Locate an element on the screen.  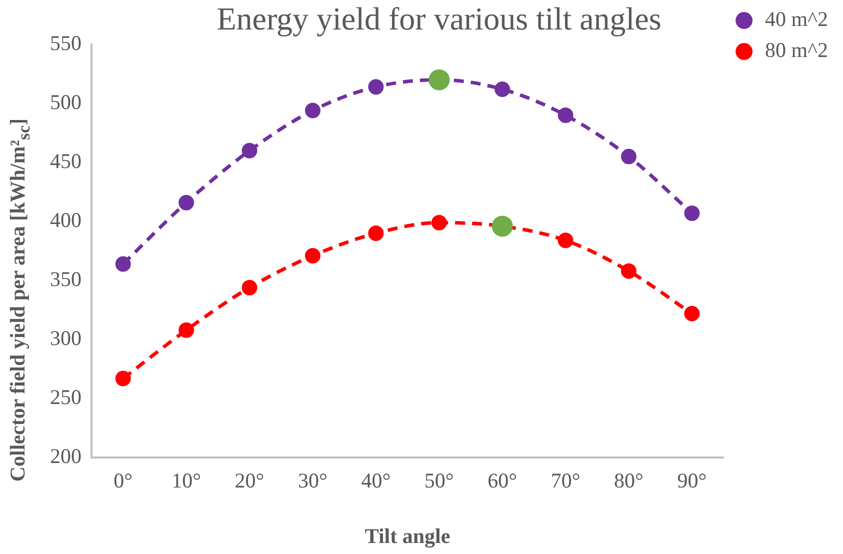
legend-label: 40 m^2 is located at coordinates (796, 19).